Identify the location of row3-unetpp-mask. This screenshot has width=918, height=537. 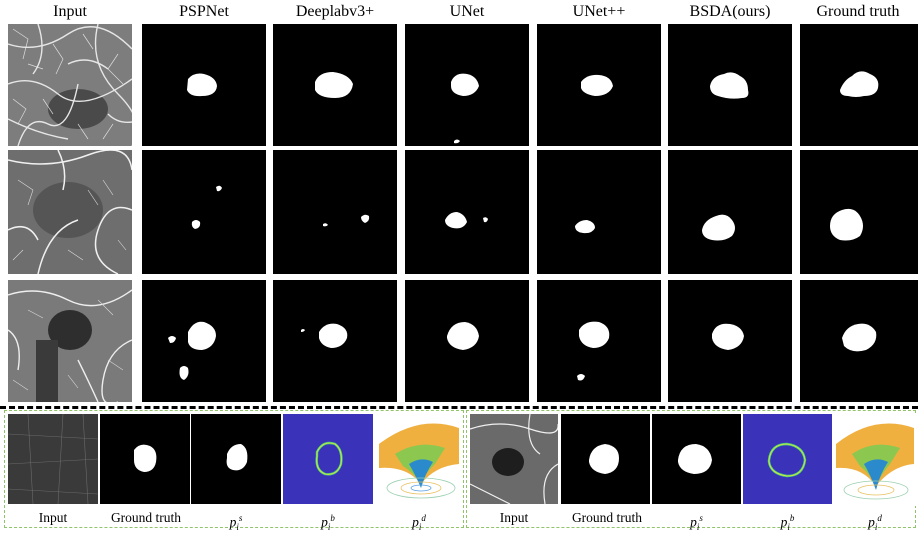
(599, 341).